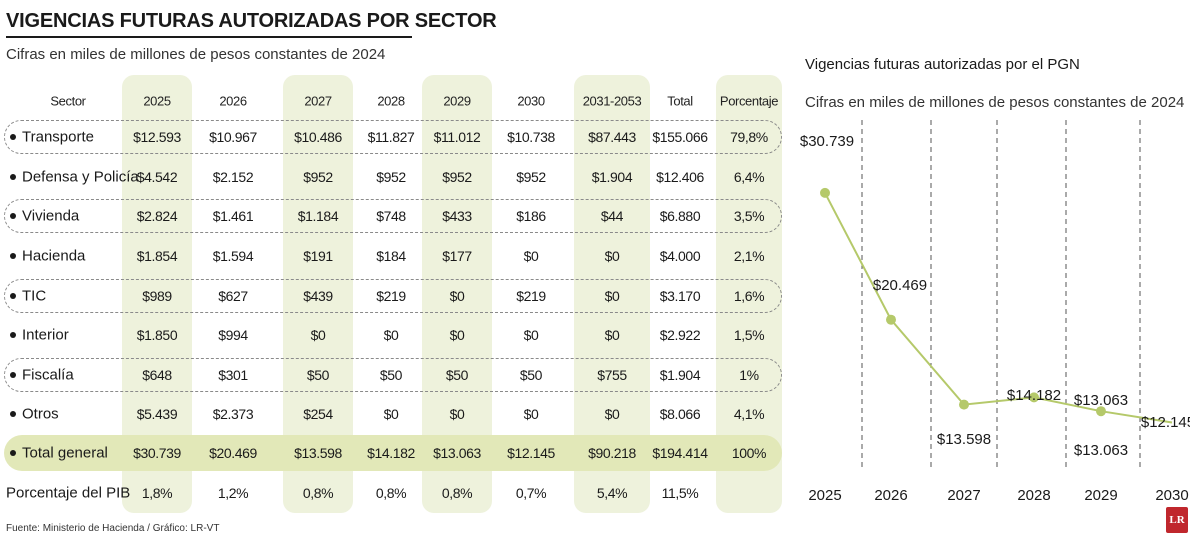 The image size is (1200, 539). I want to click on data-label: $12.145, so click(1165, 422).